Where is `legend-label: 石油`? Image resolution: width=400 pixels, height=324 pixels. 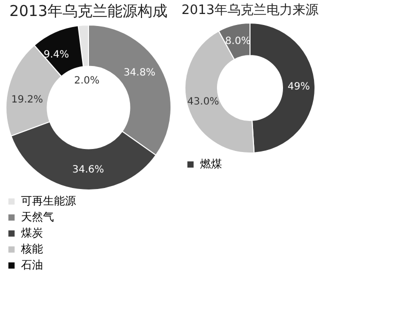
legend-label: 石油 is located at coordinates (32, 265).